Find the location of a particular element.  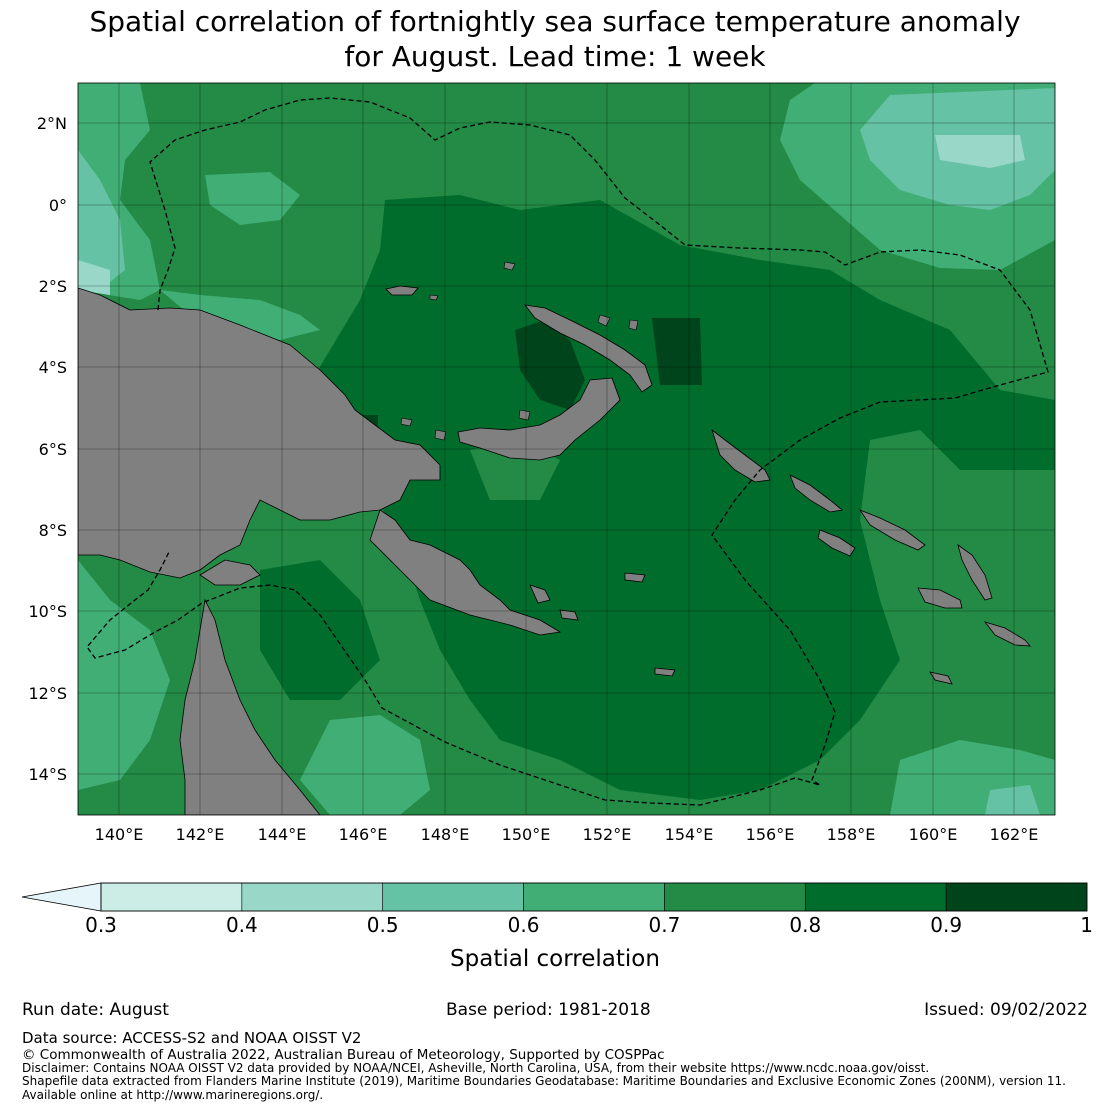

lon-tick-label: 148°E is located at coordinates (445, 834).